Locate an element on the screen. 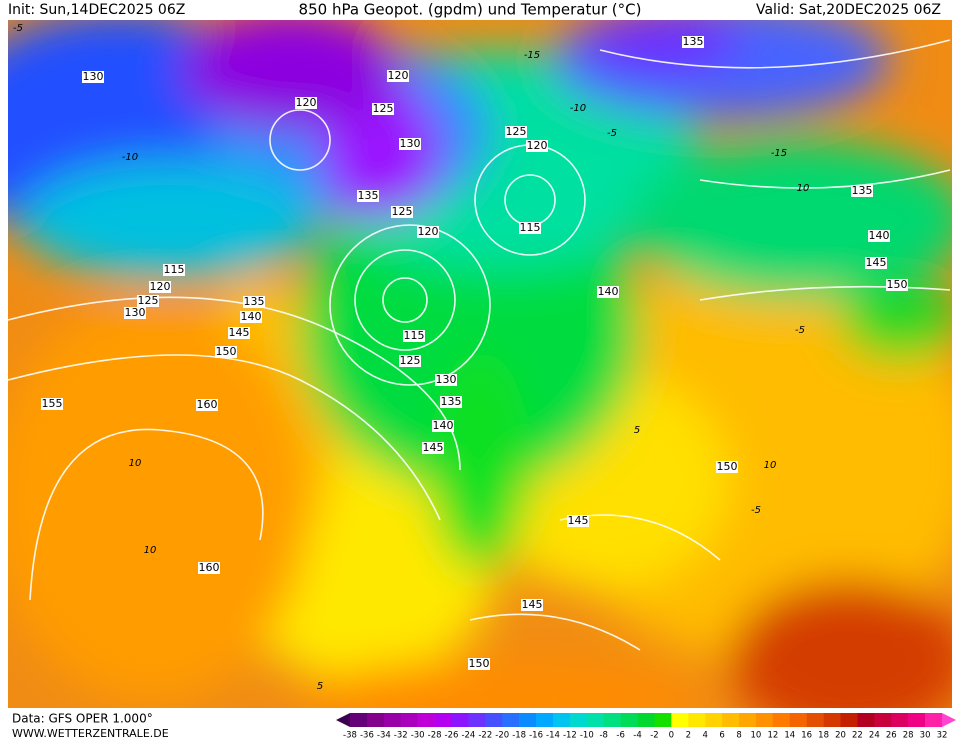 The height and width of the screenshot is (741, 959). contour-label: 160 is located at coordinates (209, 567).